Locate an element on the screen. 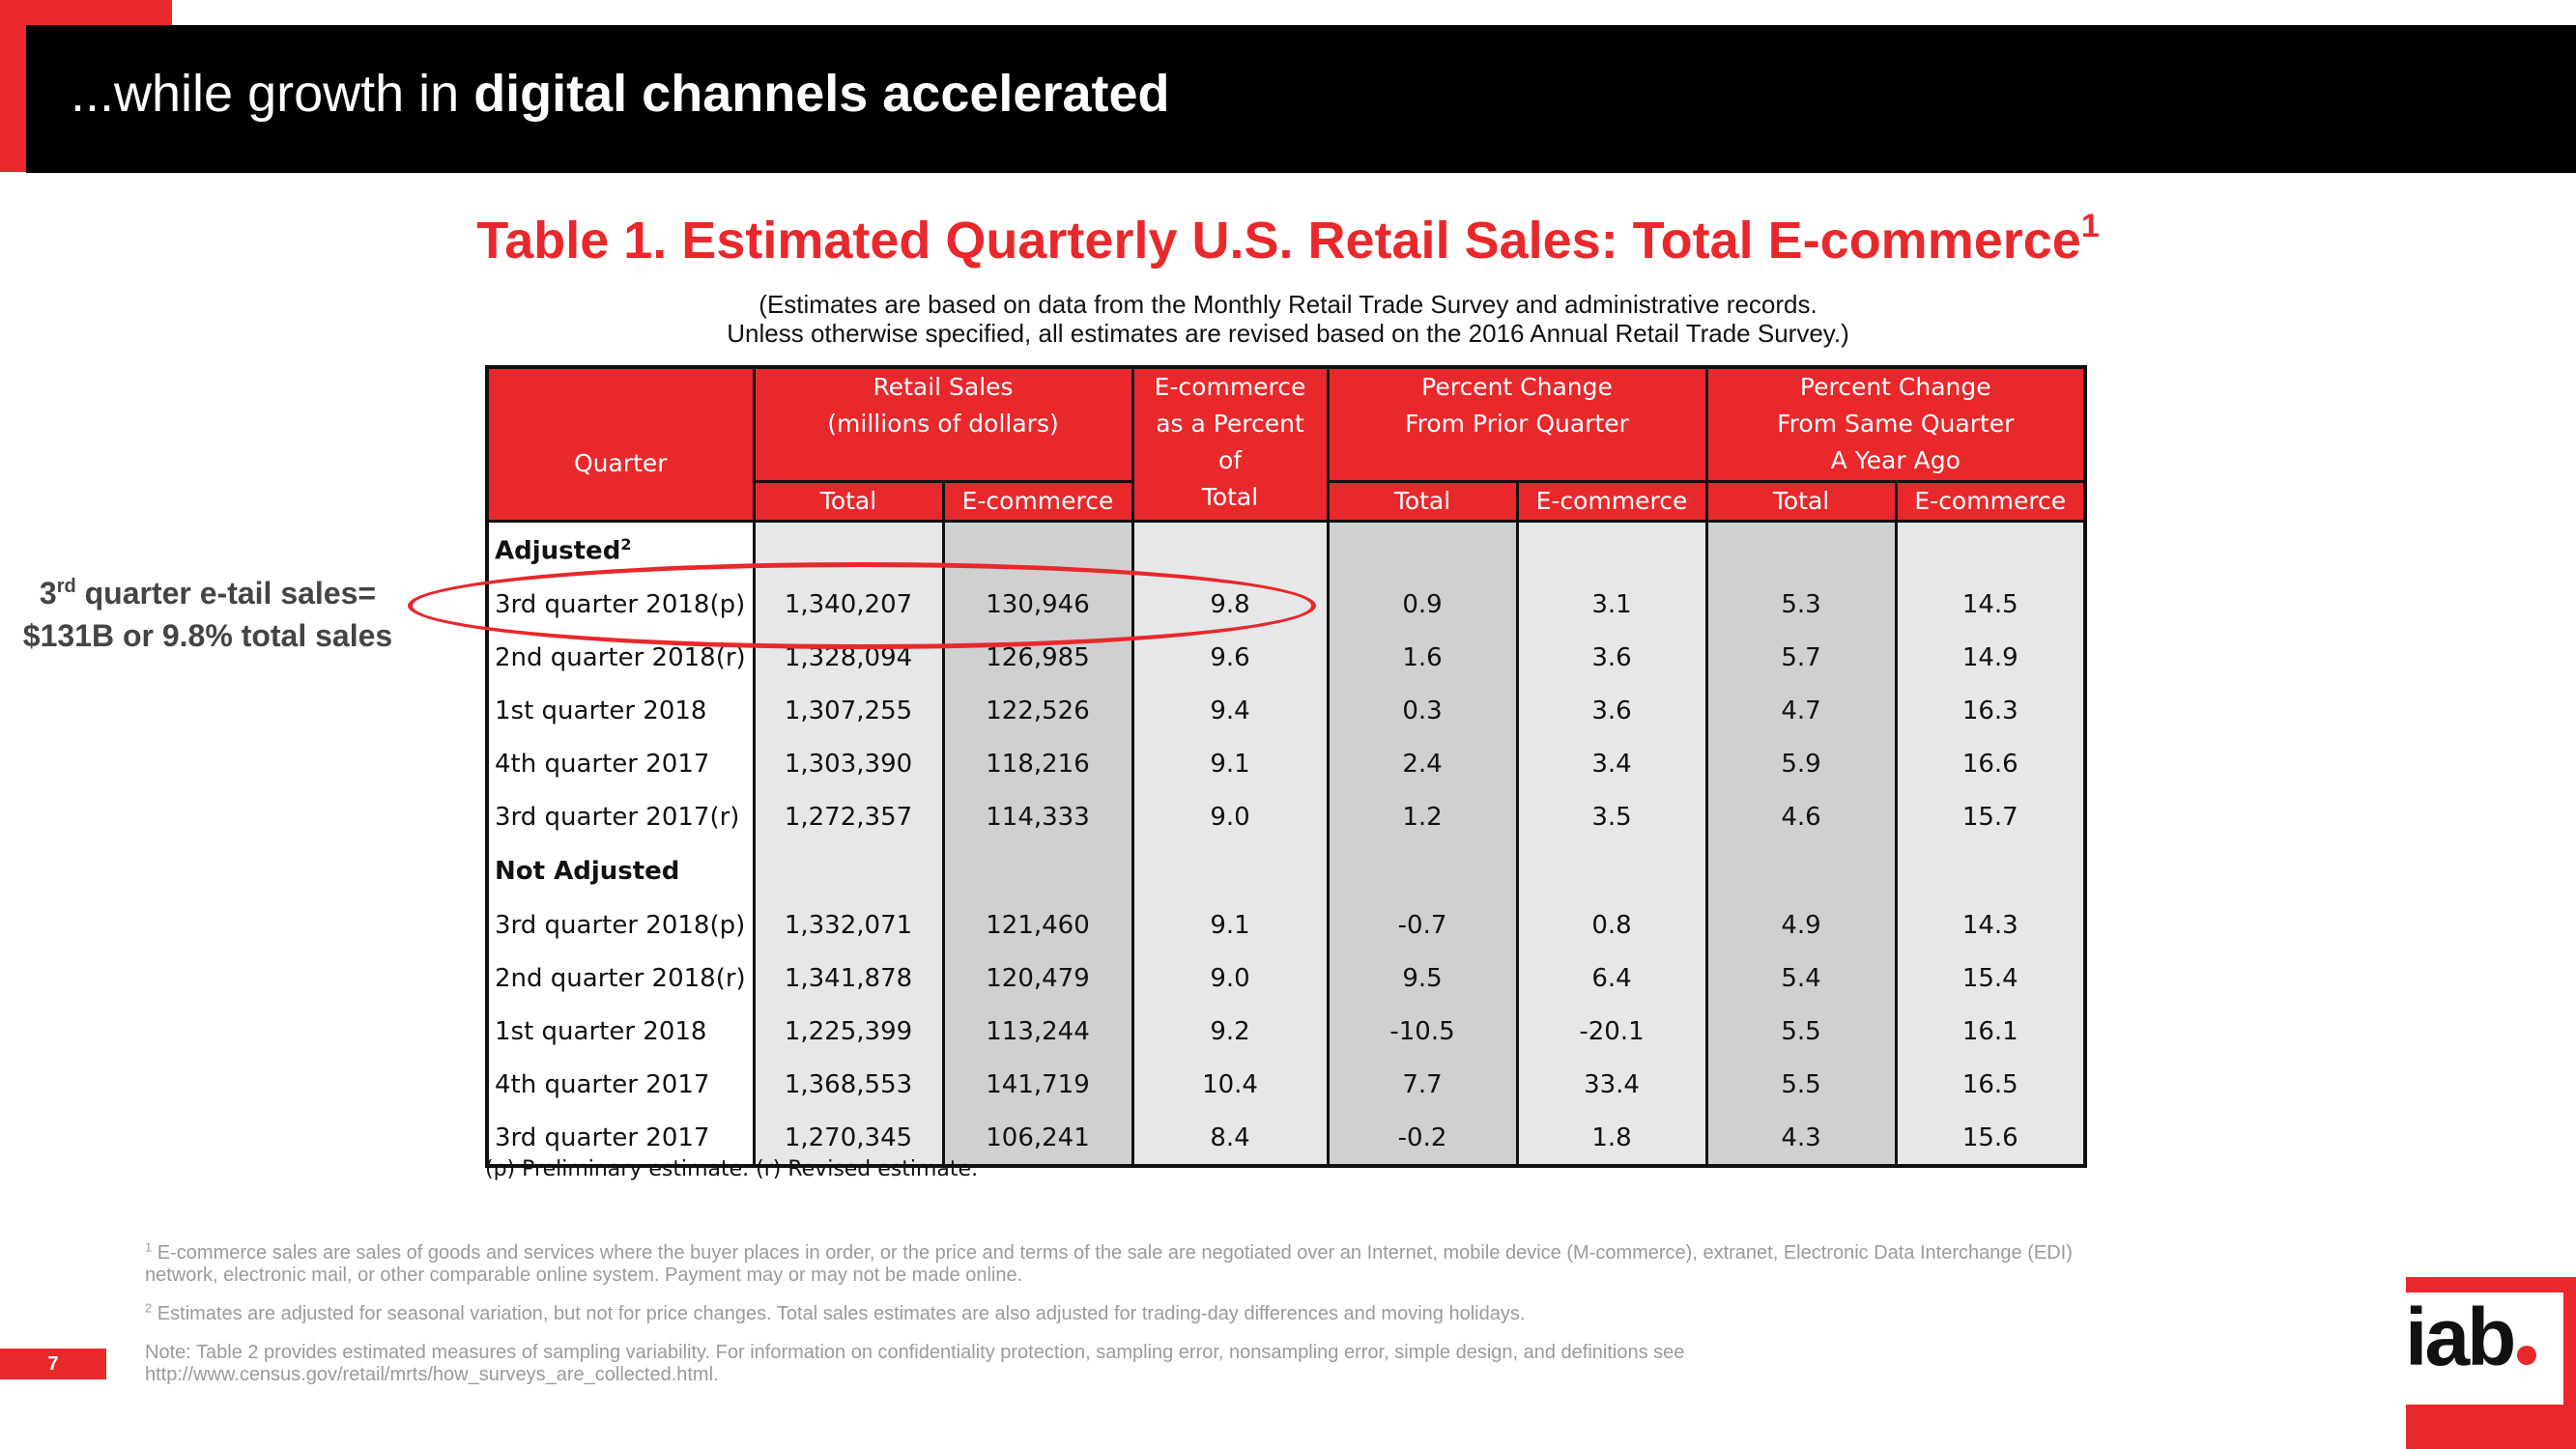  header-ecom-pct-l4: Total is located at coordinates (1230, 497).